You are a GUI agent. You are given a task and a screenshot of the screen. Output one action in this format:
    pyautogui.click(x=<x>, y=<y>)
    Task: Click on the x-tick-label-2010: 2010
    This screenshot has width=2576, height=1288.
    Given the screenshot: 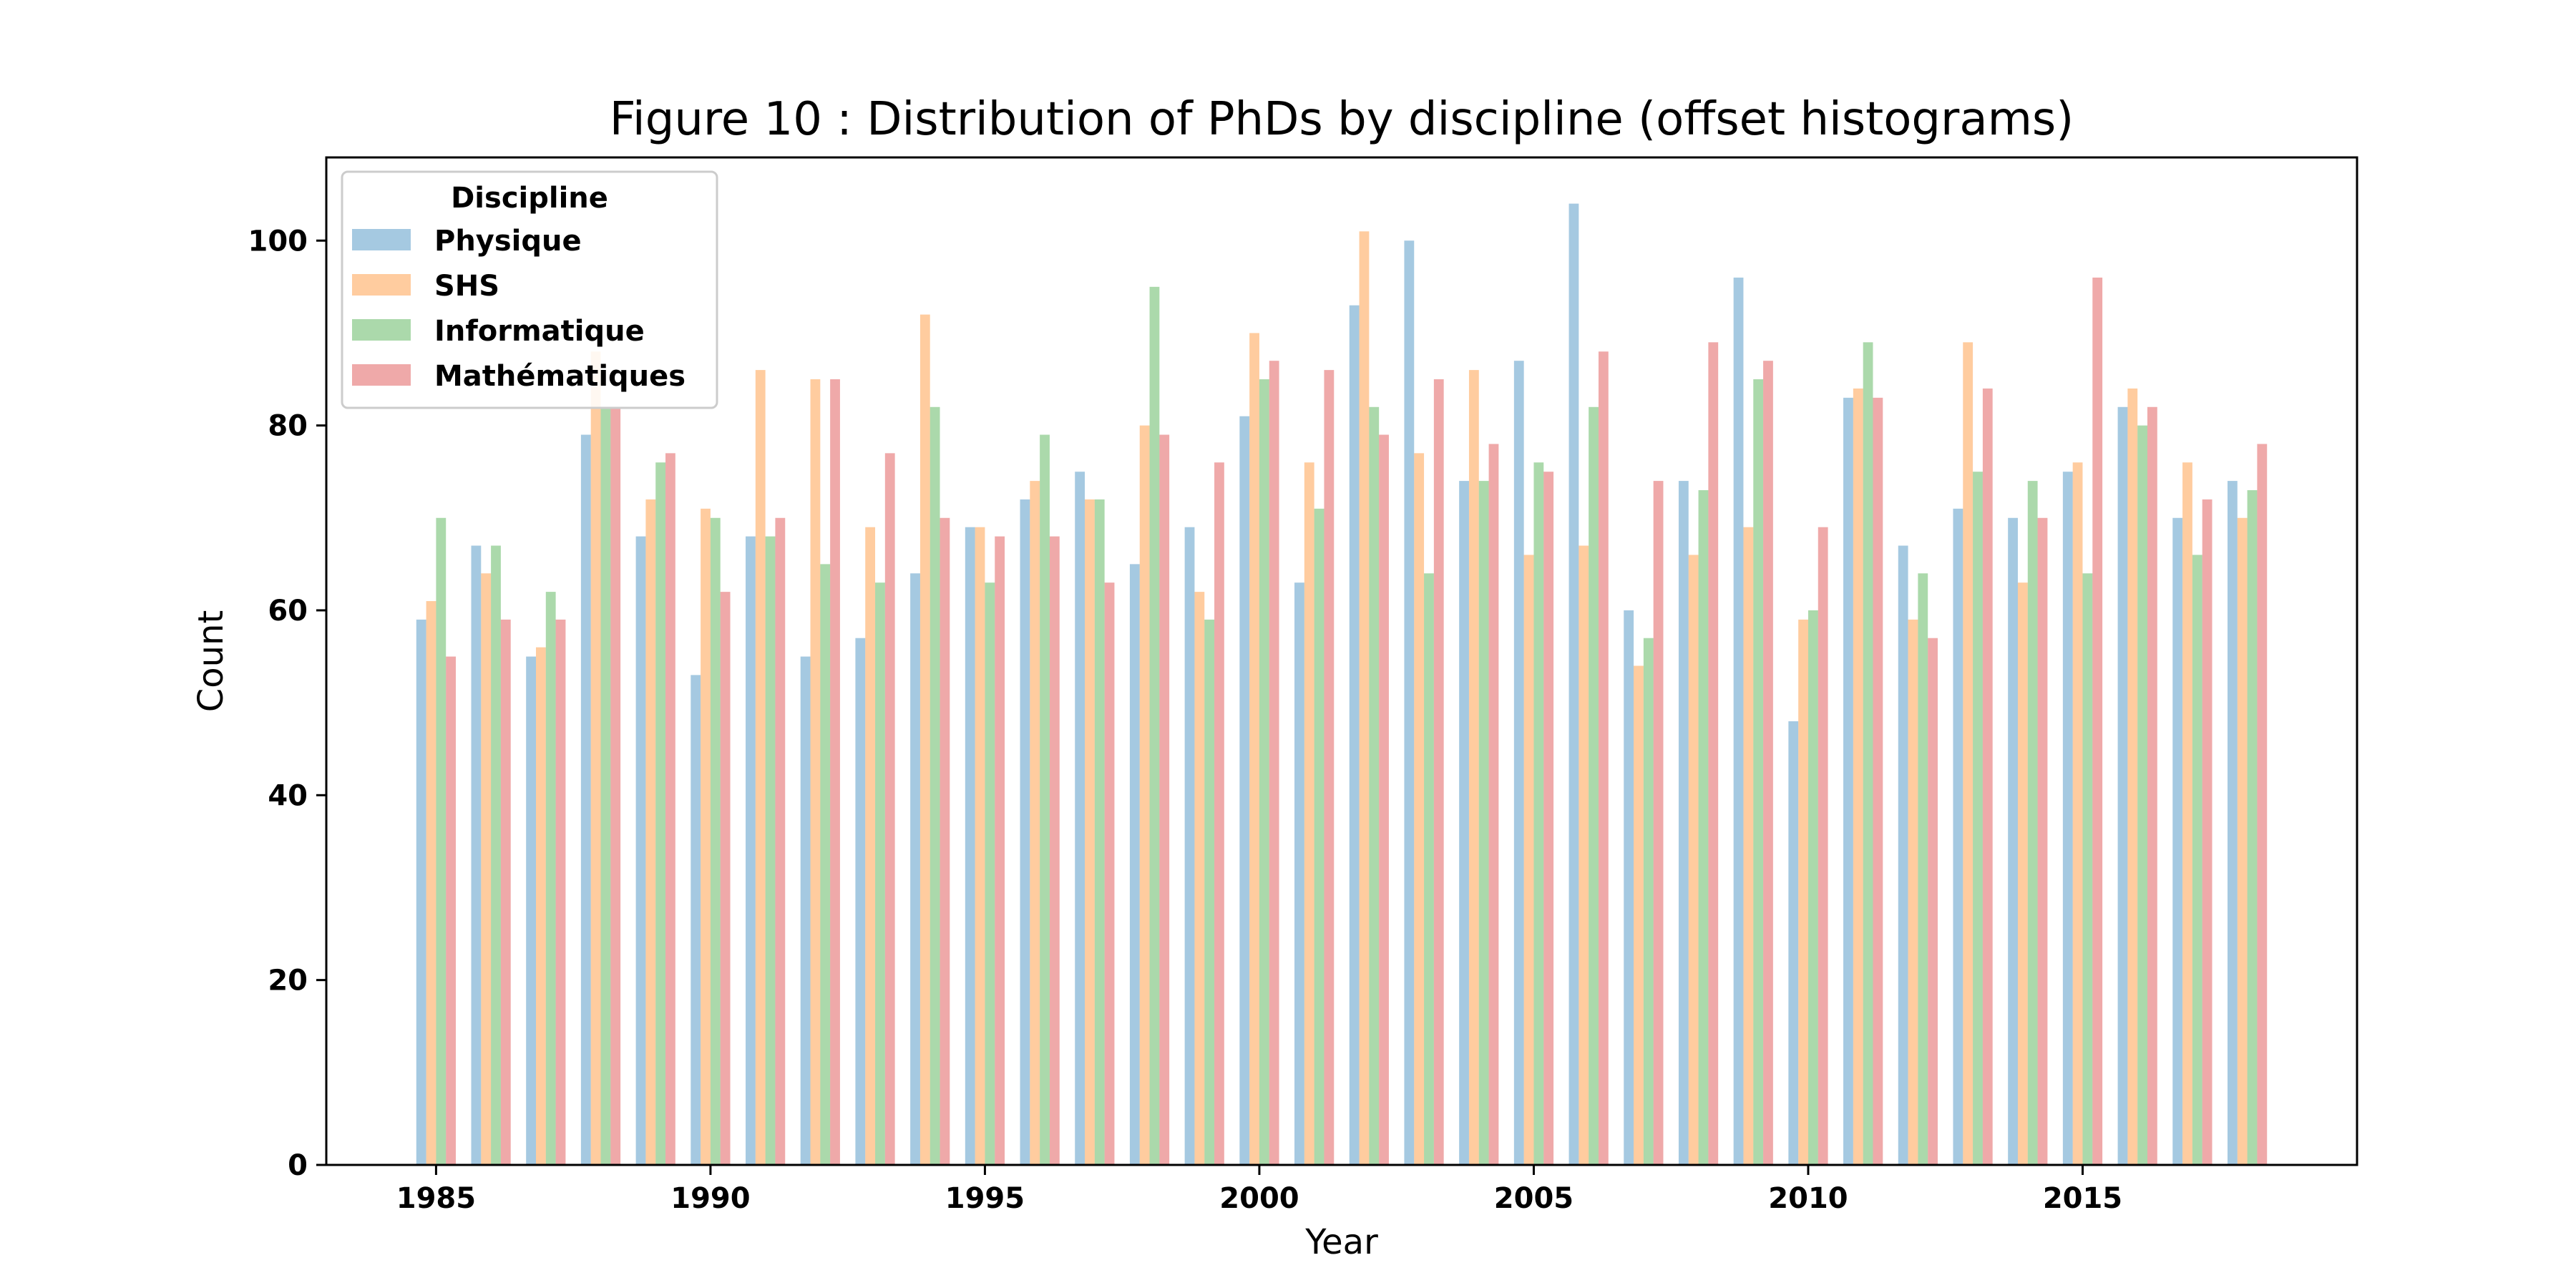 What is the action you would take?
    pyautogui.click(x=1808, y=1198)
    